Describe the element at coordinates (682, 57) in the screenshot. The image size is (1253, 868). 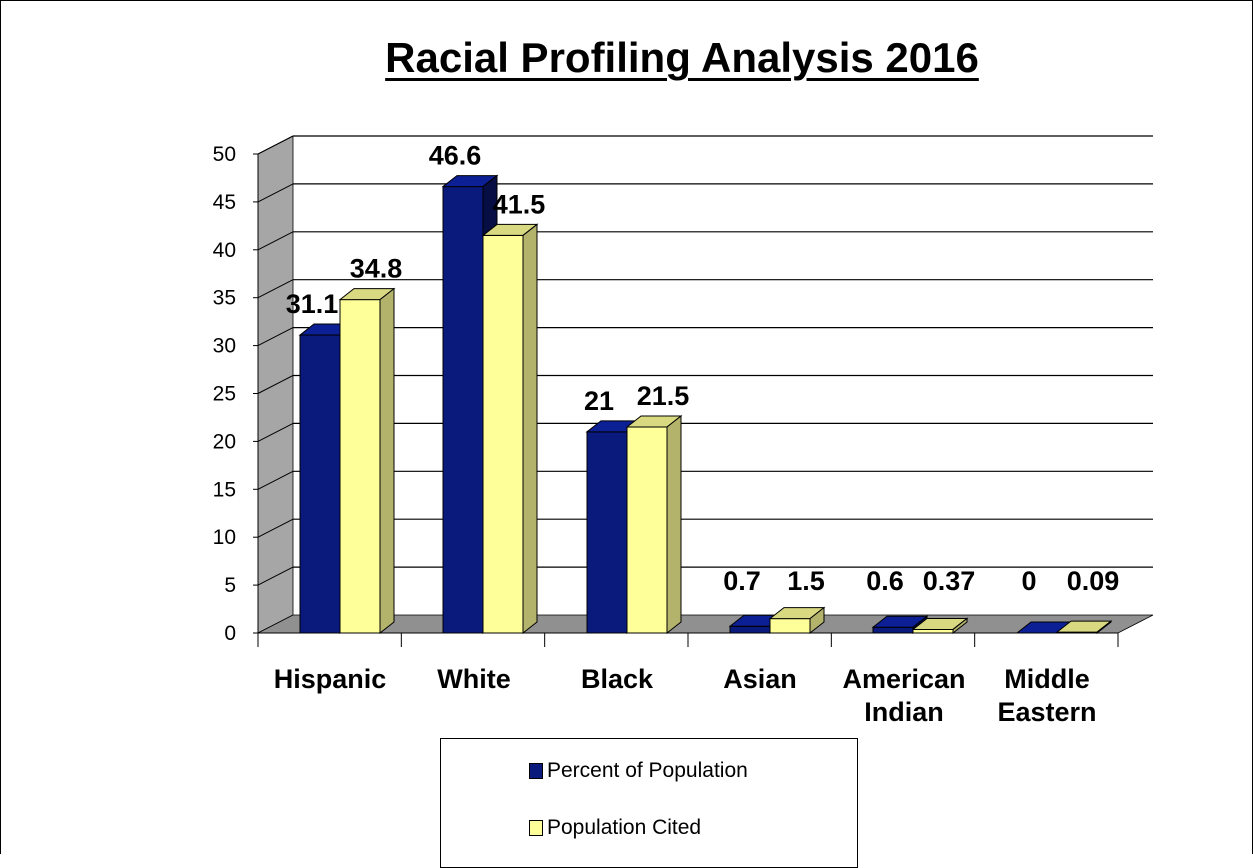
I see `chart-title: Racial Profiling Analysis 2016` at that location.